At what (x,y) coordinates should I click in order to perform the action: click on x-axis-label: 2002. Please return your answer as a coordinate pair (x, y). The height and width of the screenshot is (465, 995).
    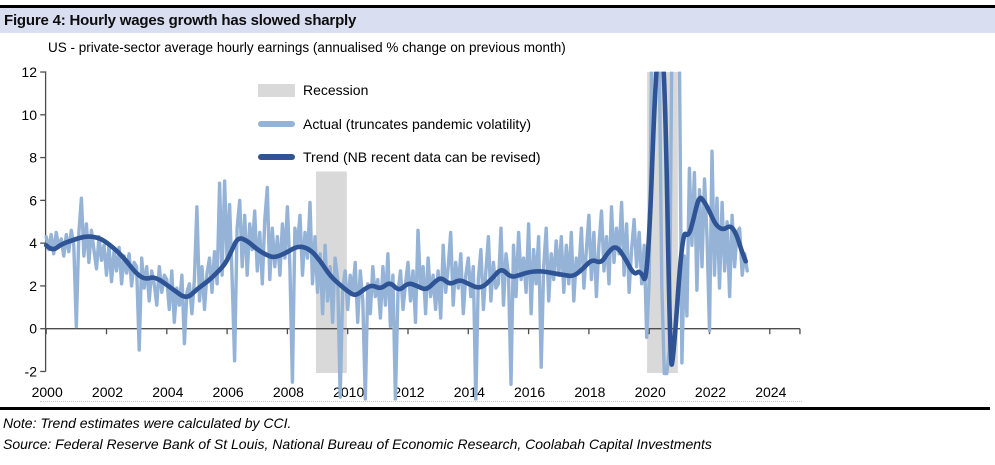
    Looking at the image, I should click on (107, 392).